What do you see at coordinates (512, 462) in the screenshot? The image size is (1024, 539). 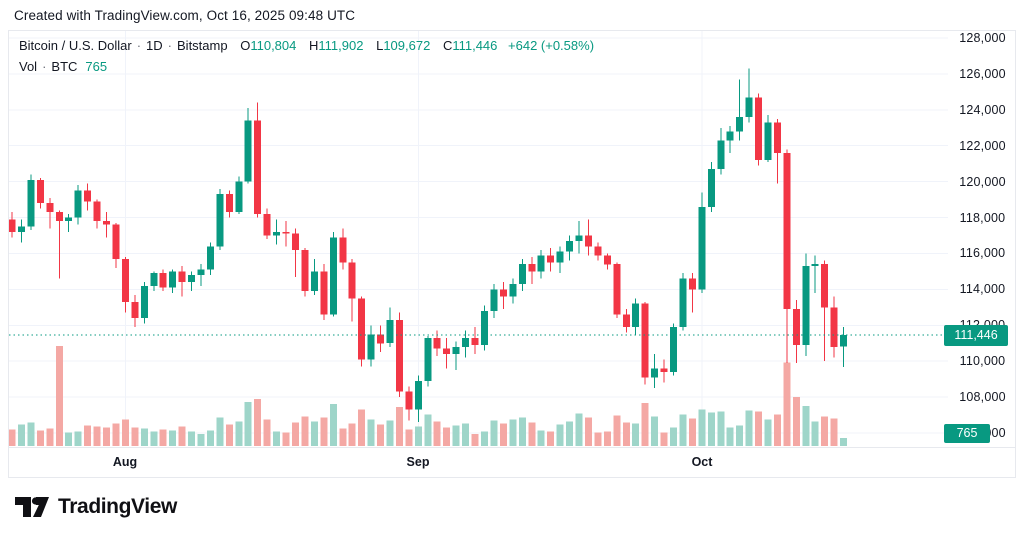 I see `time-axis: Aug Sep Oct` at bounding box center [512, 462].